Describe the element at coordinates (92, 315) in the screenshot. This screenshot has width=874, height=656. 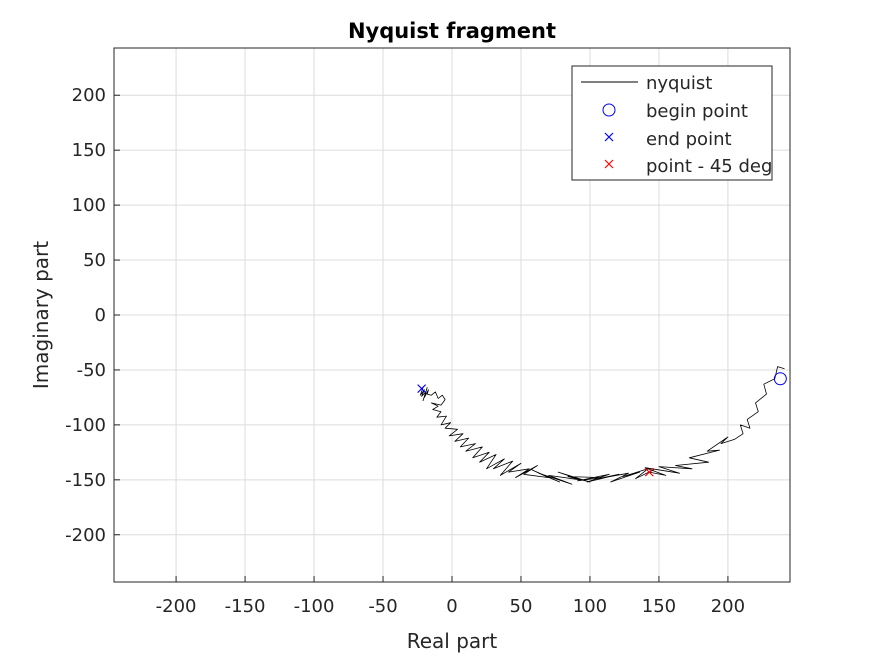
I see `y-tick-labels: -200 -150 -100 -50 0 50 100 150 200` at that location.